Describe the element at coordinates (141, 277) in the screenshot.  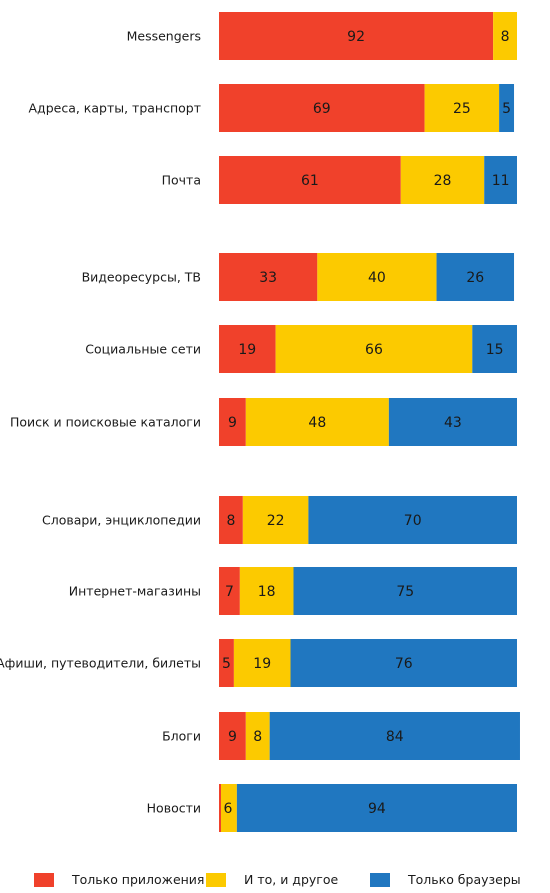
I see `category-label: Видеоресурсы, ТВ` at that location.